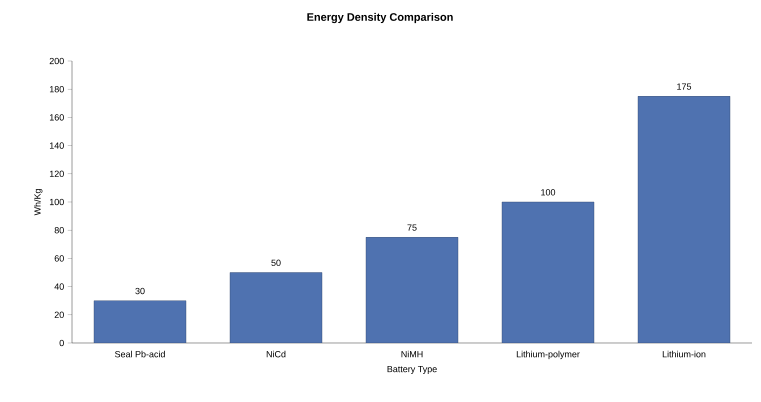 The height and width of the screenshot is (402, 761). What do you see at coordinates (140, 291) in the screenshot?
I see `data-label: 30` at bounding box center [140, 291].